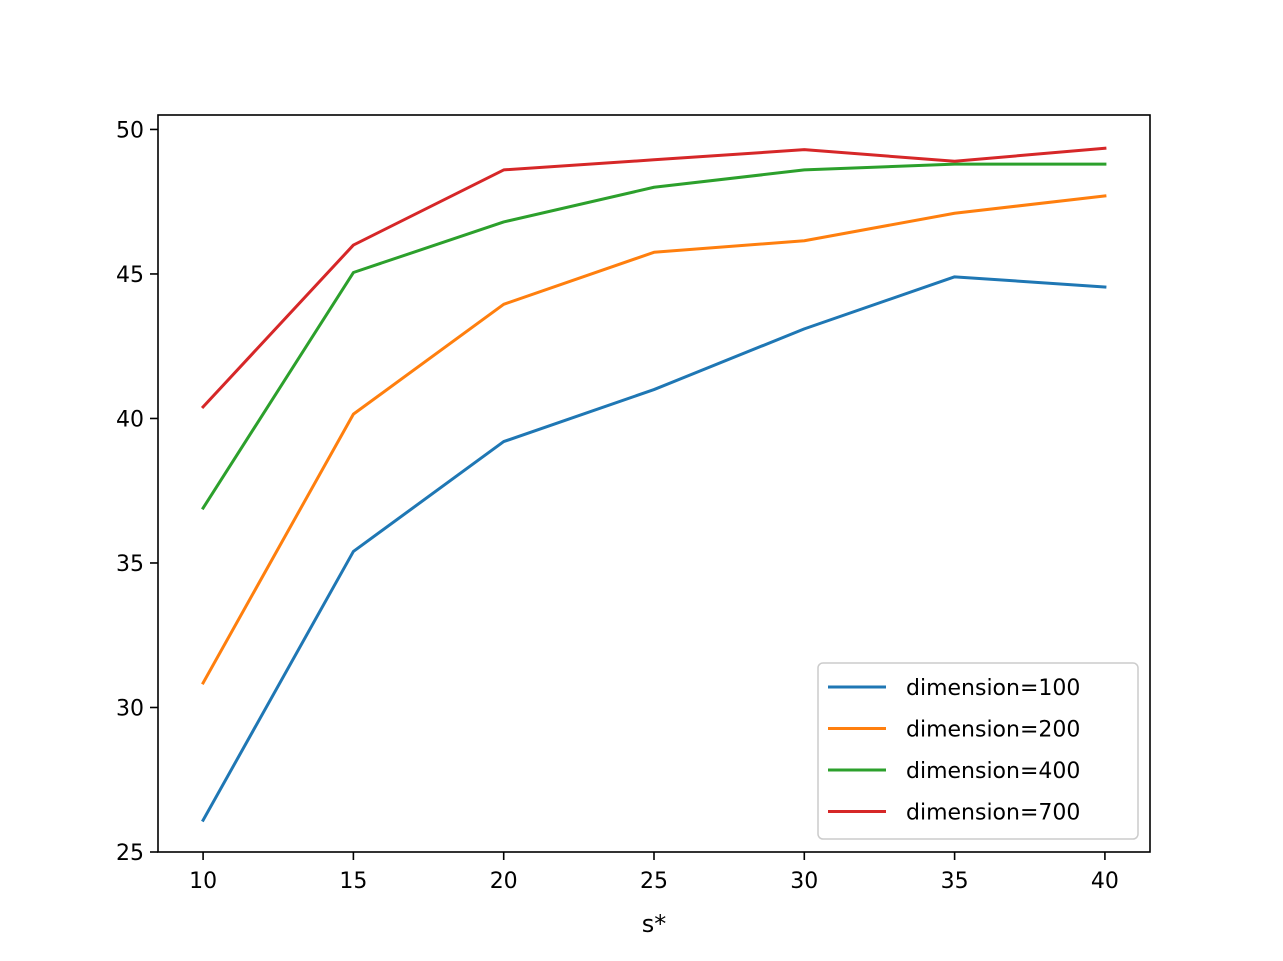 Image resolution: width=1283 pixels, height=961 pixels. What do you see at coordinates (137, 492) in the screenshot?
I see `y-axis: 25 30 35 40 45 50` at bounding box center [137, 492].